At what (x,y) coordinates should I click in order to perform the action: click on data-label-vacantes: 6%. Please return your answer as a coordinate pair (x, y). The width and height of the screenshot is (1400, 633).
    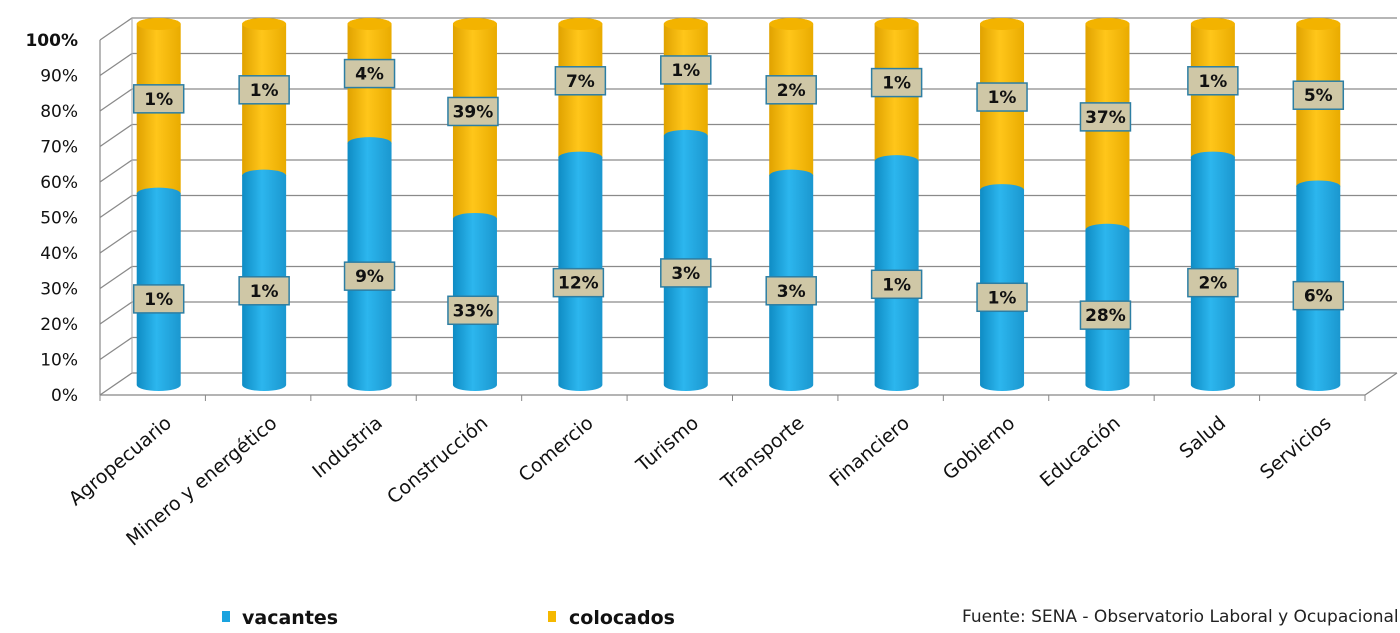
    Looking at the image, I should click on (1318, 297).